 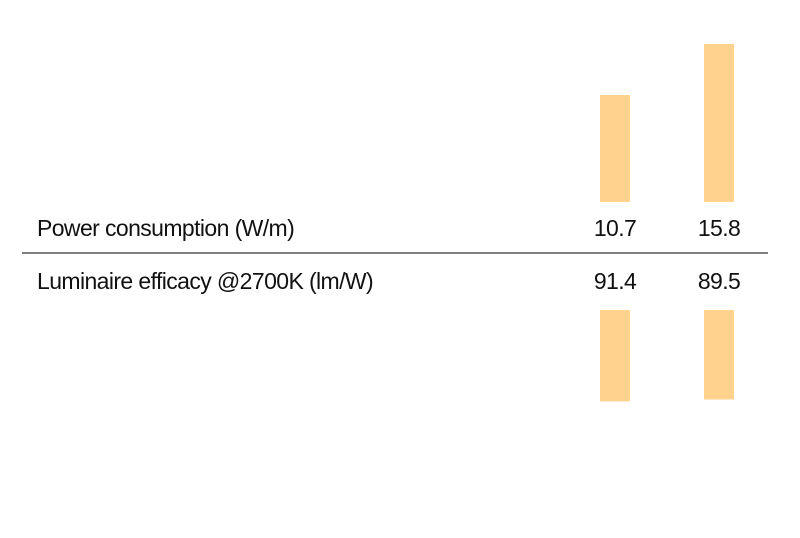 I want to click on row-label: Luminaire efficacy @2700K (lm/W), so click(x=205, y=281).